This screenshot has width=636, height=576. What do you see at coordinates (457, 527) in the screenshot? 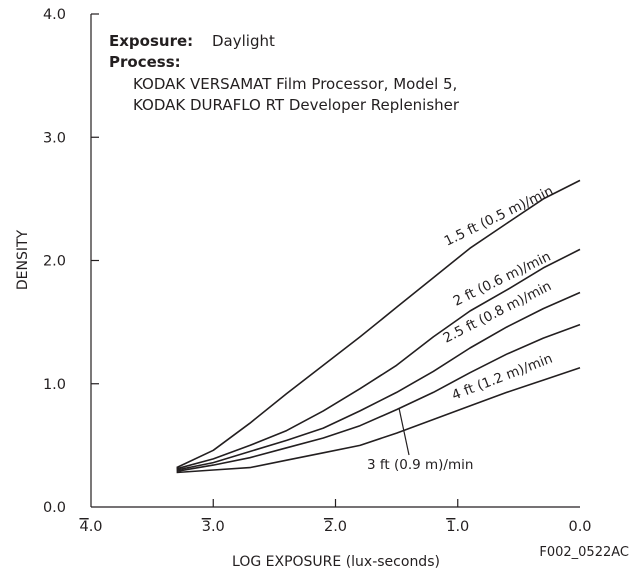
I see `x-tick-label: 1.0` at bounding box center [457, 527].